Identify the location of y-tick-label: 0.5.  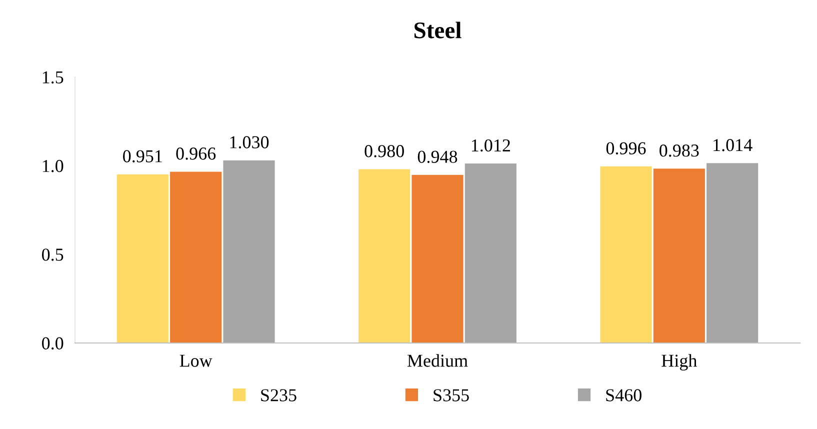
(53, 254).